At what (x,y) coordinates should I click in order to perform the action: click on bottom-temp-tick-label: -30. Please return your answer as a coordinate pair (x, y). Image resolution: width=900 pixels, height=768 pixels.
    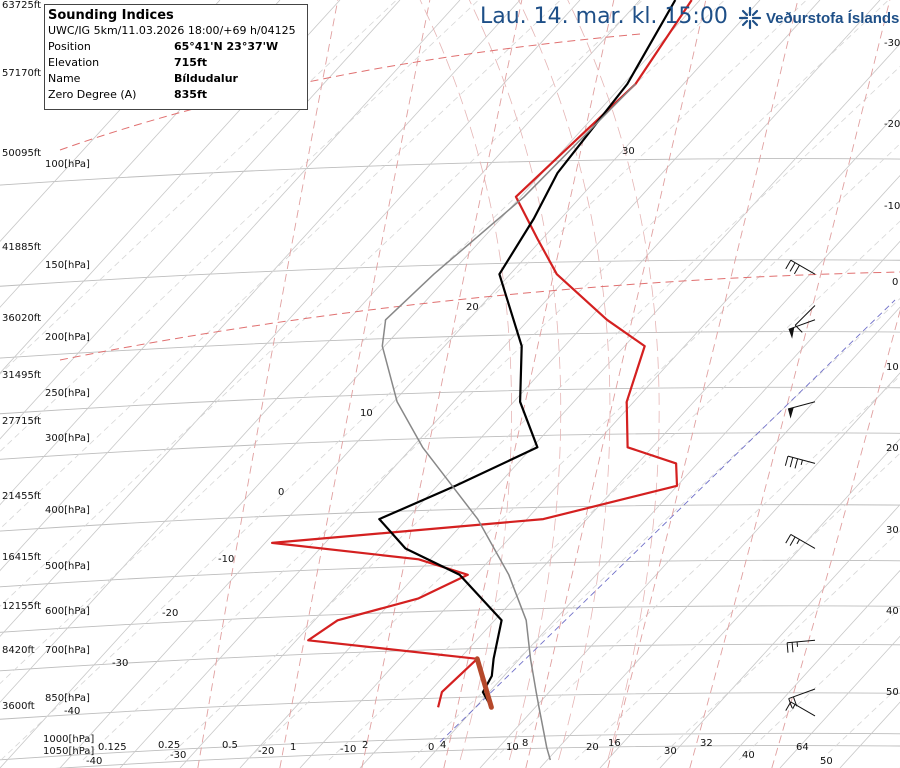
    Looking at the image, I should click on (178, 755).